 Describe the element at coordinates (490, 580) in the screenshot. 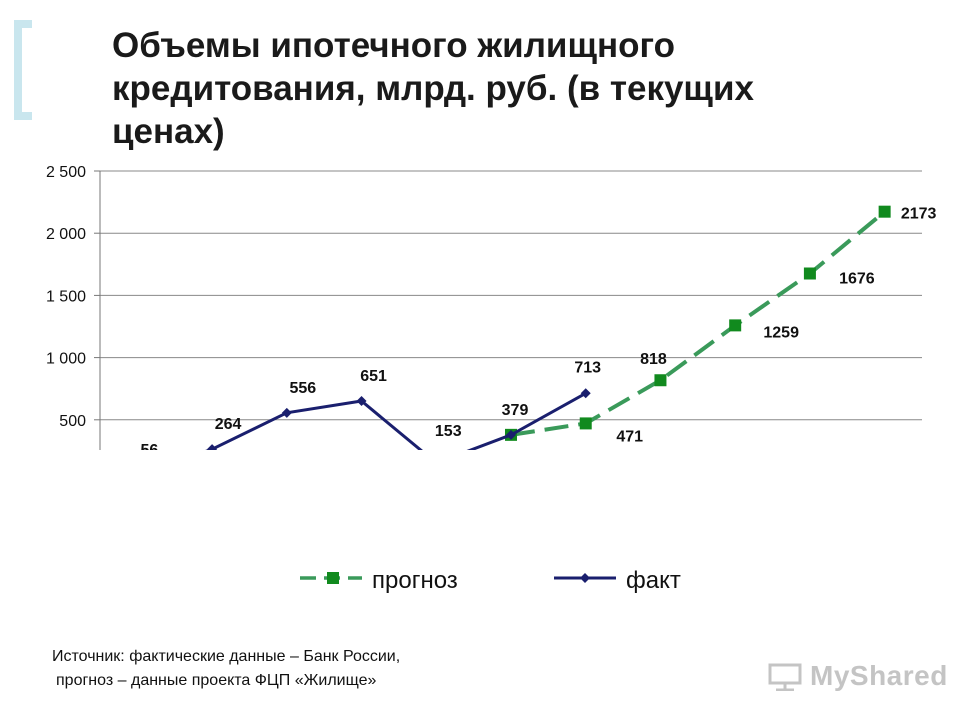

I see `legend: прогноз факт` at that location.